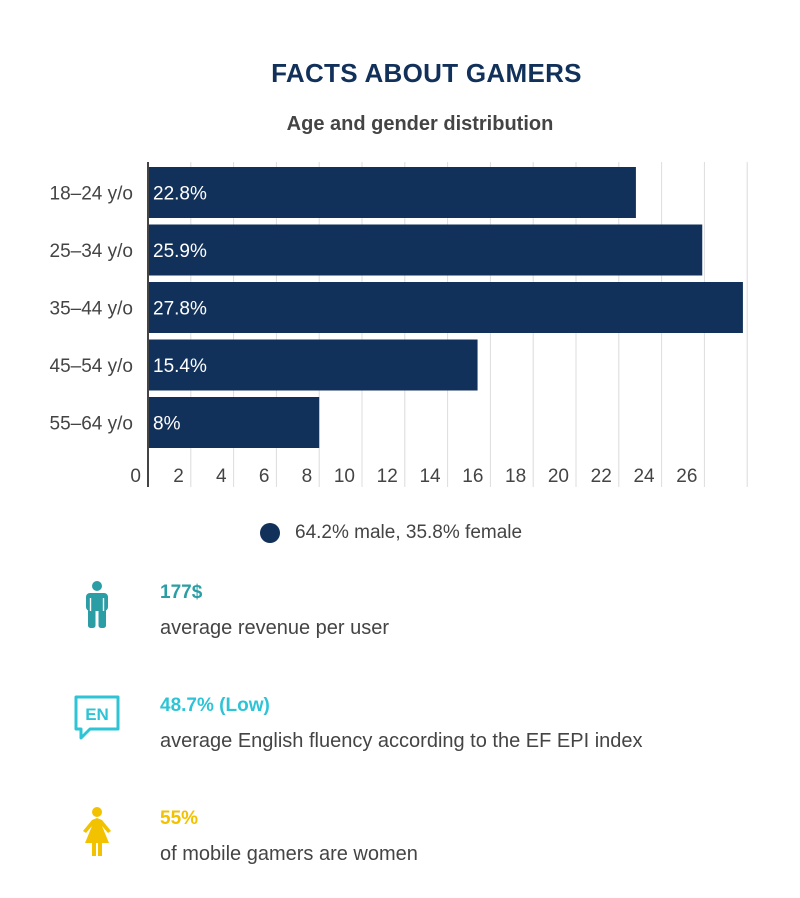 Image resolution: width=800 pixels, height=898 pixels. What do you see at coordinates (180, 194) in the screenshot?
I see `bar-data-label: 22.8%` at bounding box center [180, 194].